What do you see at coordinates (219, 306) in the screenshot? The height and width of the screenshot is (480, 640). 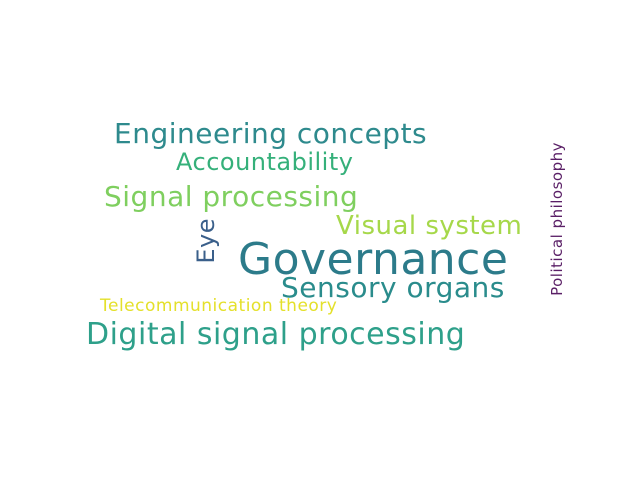 I see `word-telecommunication-theory: Telecommunication theory` at bounding box center [219, 306].